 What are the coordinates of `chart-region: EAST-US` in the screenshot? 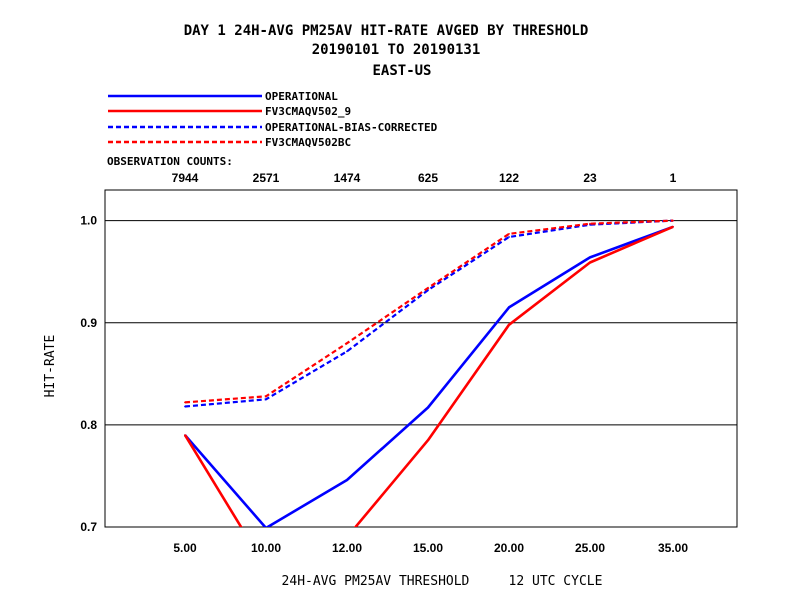 It's located at (401, 71).